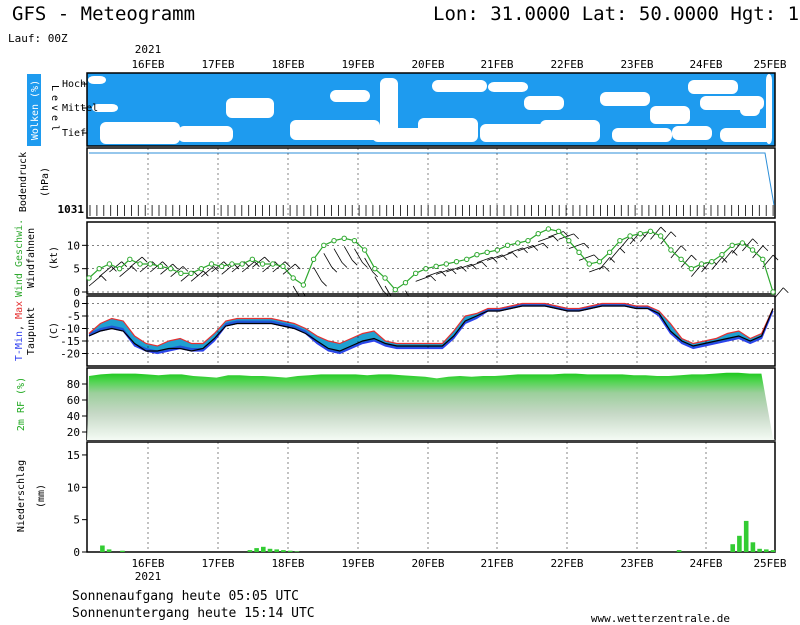  I want to click on y-tick-label: -10, so click(70, 329).